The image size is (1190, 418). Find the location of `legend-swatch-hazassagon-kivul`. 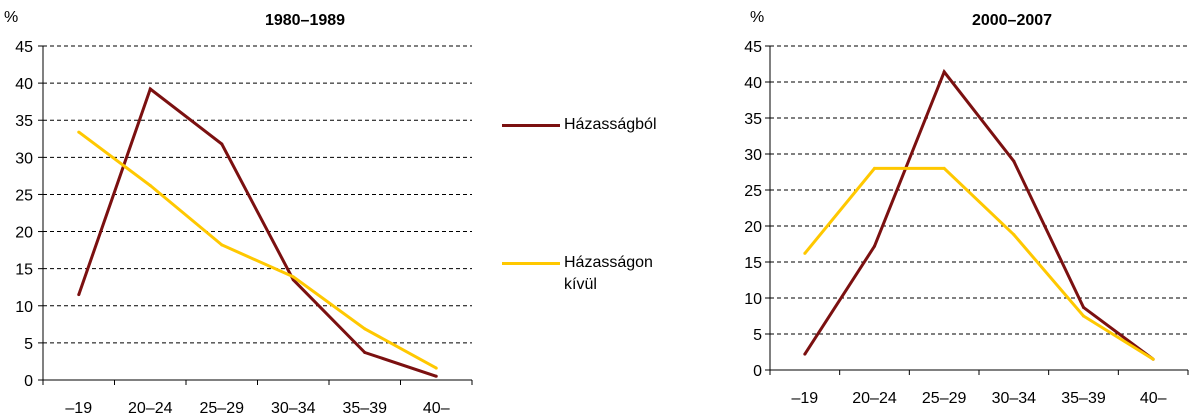

legend-swatch-hazassagon-kivul is located at coordinates (531, 263).